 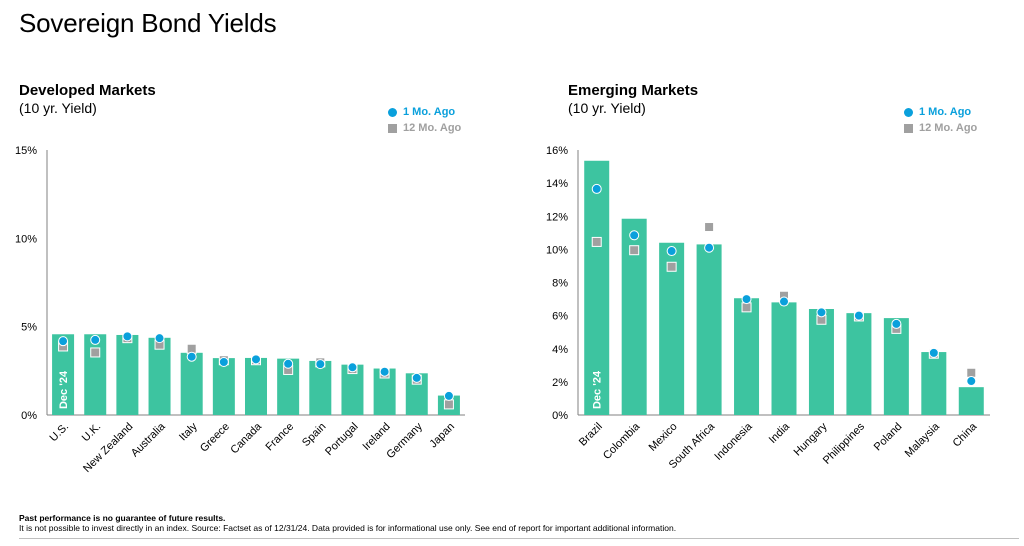 What do you see at coordinates (965, 434) in the screenshot?
I see `x-tick-label-china: China` at bounding box center [965, 434].